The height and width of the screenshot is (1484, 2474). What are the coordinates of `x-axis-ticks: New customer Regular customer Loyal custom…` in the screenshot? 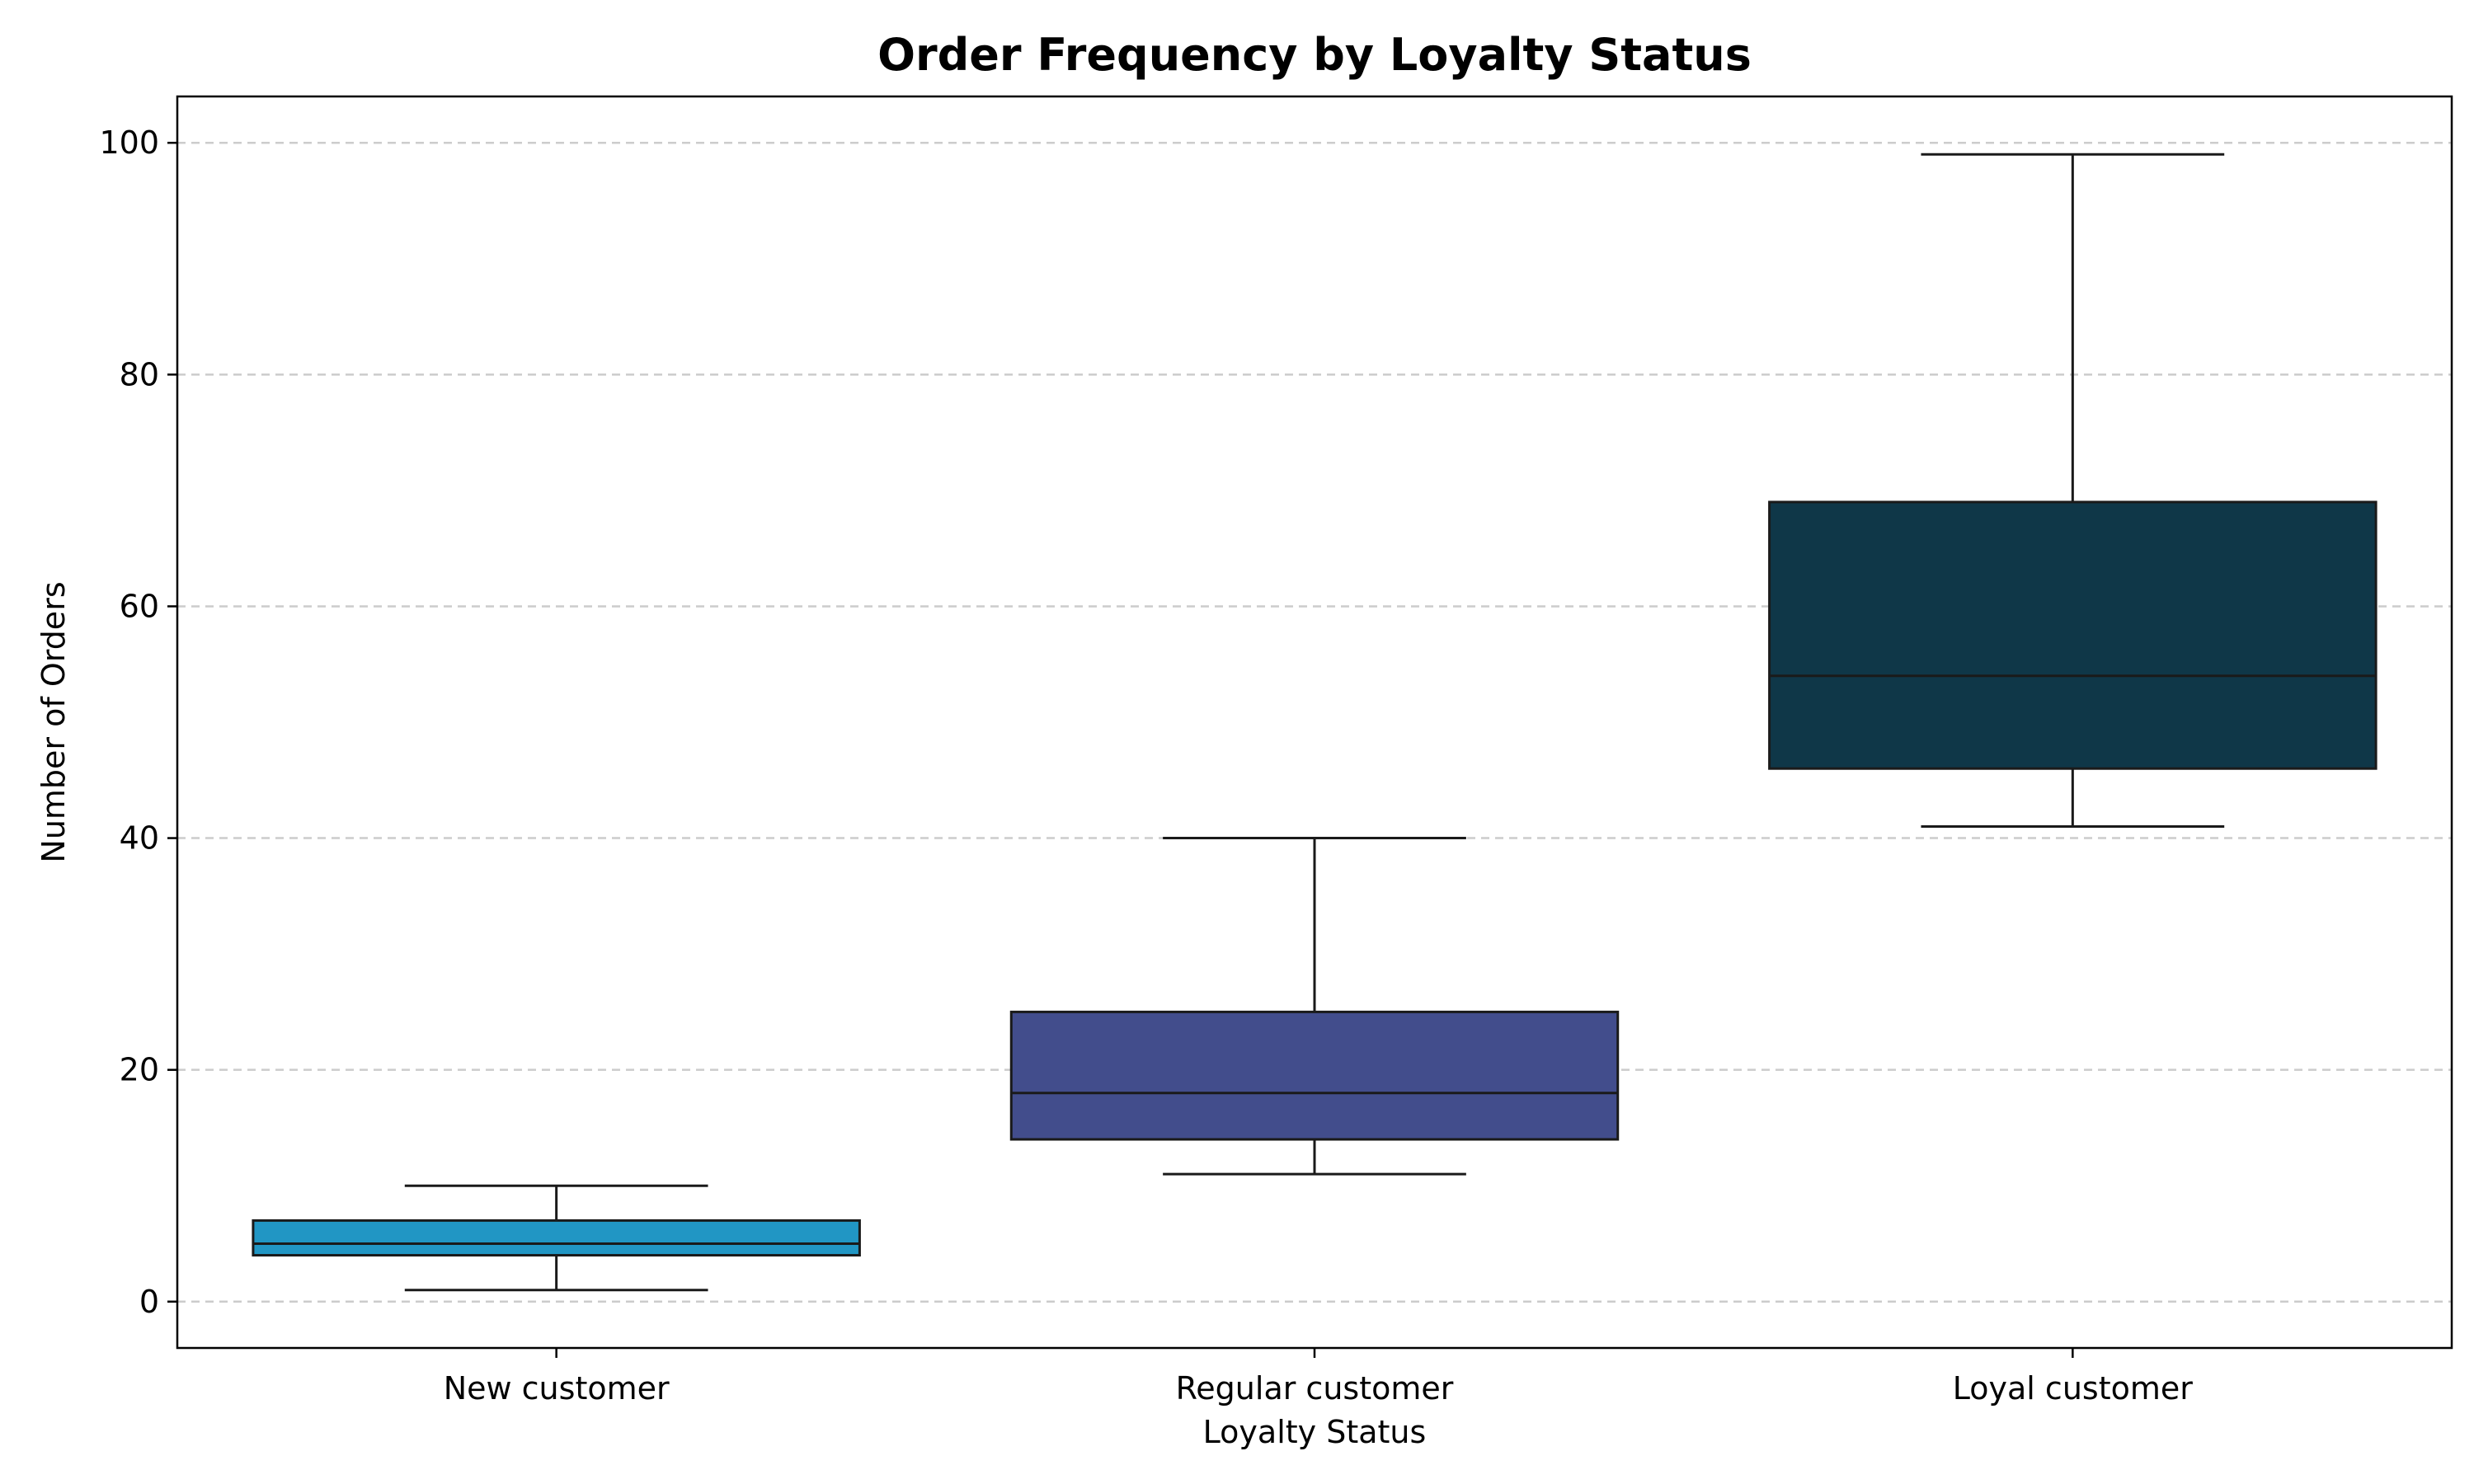 It's located at (1318, 1377).